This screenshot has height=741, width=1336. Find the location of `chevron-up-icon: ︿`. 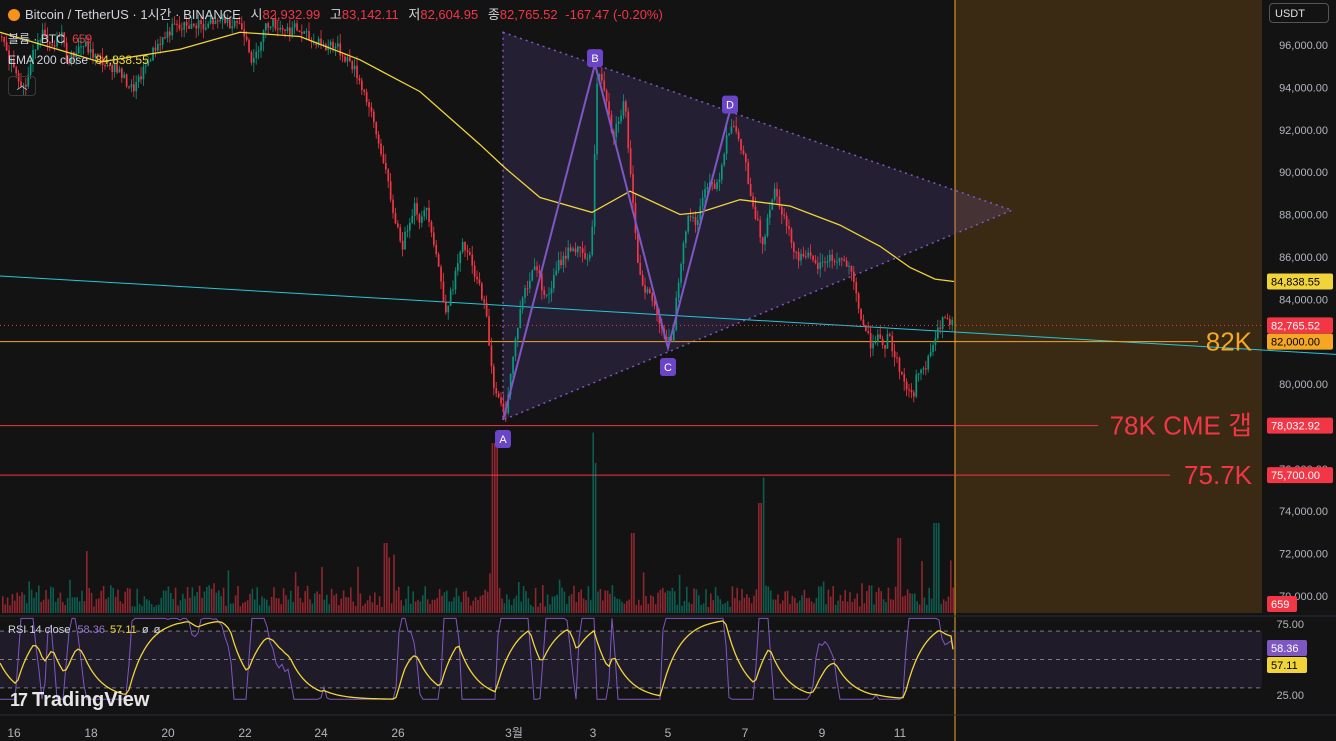

chevron-up-icon: ︿ is located at coordinates (22, 86).